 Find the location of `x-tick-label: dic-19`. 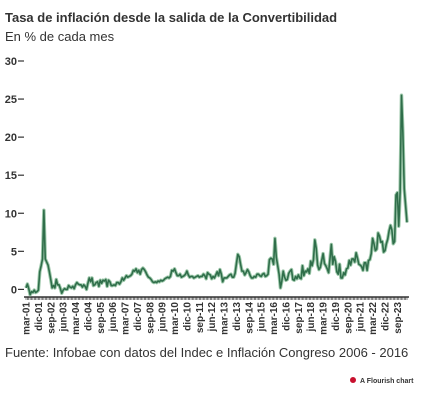

x-tick-label: dic-19 is located at coordinates (336, 316).